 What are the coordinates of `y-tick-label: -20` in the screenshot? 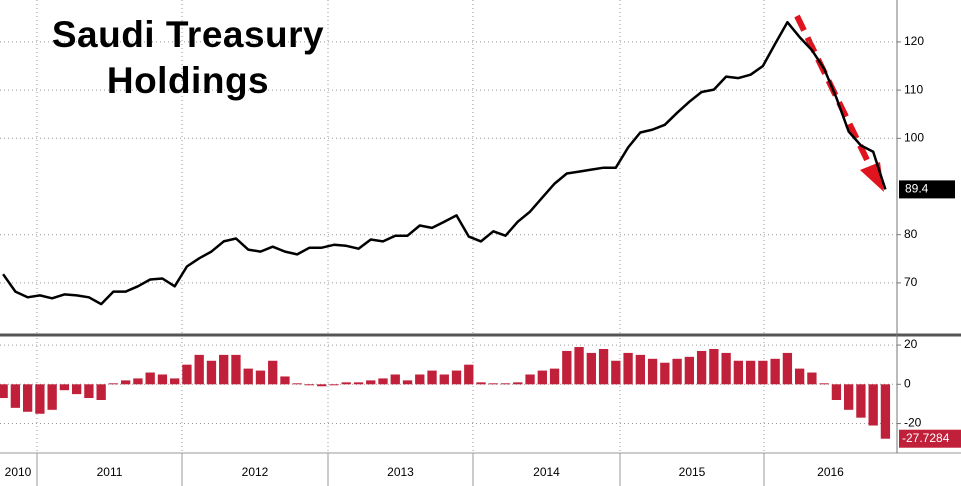 It's located at (913, 423).